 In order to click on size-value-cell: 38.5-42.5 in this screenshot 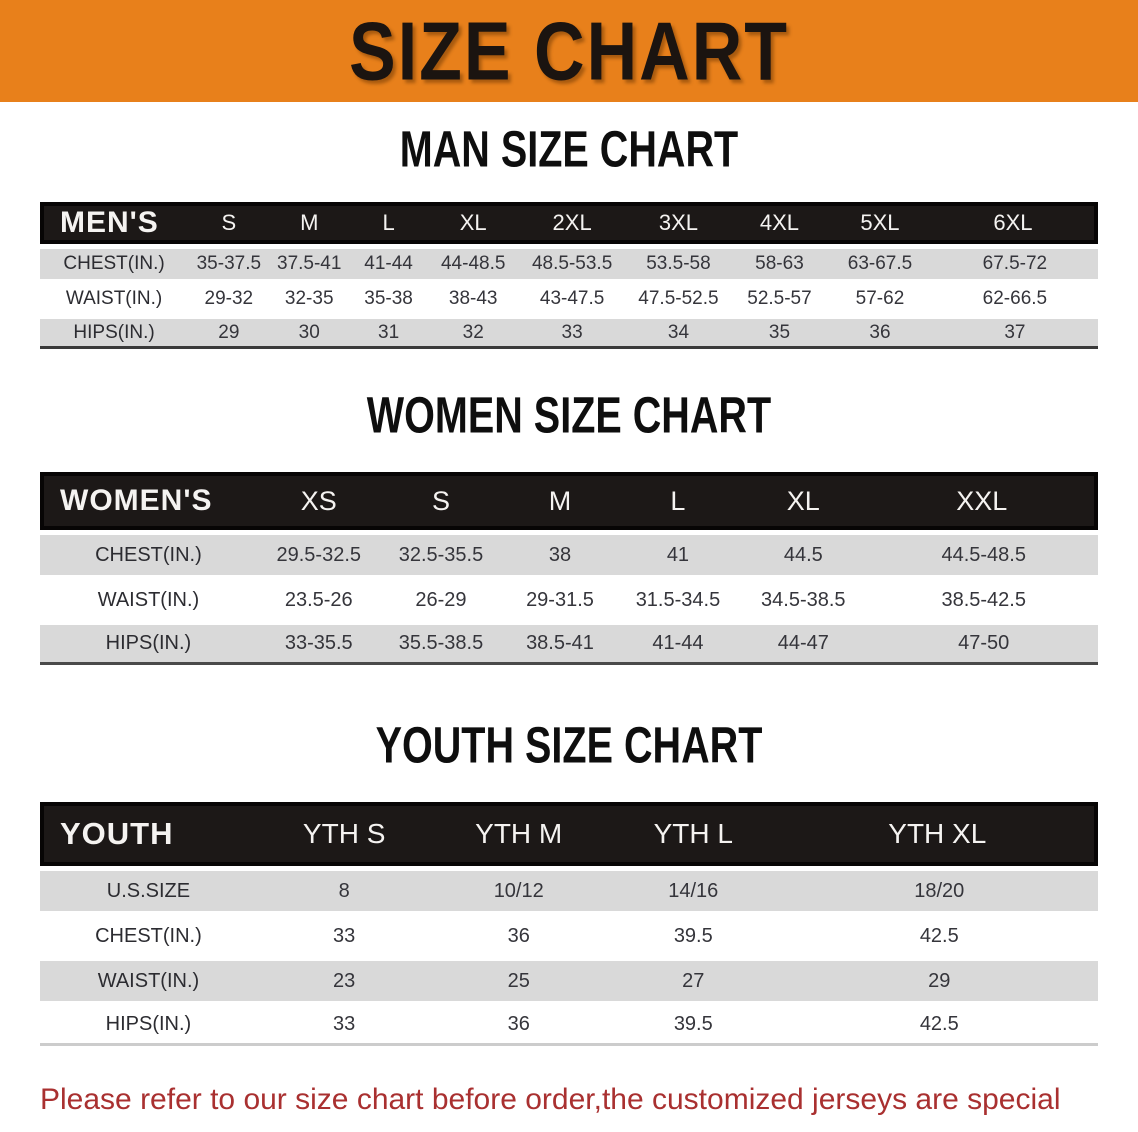, I will do `click(983, 600)`.